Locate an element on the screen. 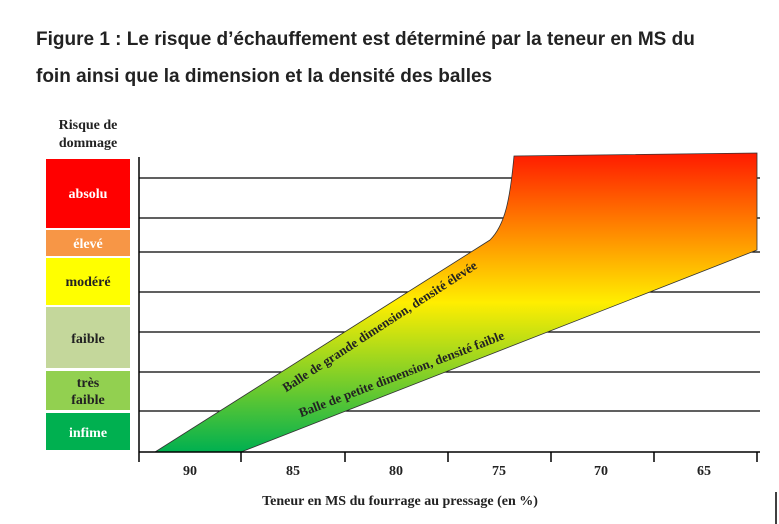 This screenshot has height=524, width=779. risk-level: infime is located at coordinates (88, 433).